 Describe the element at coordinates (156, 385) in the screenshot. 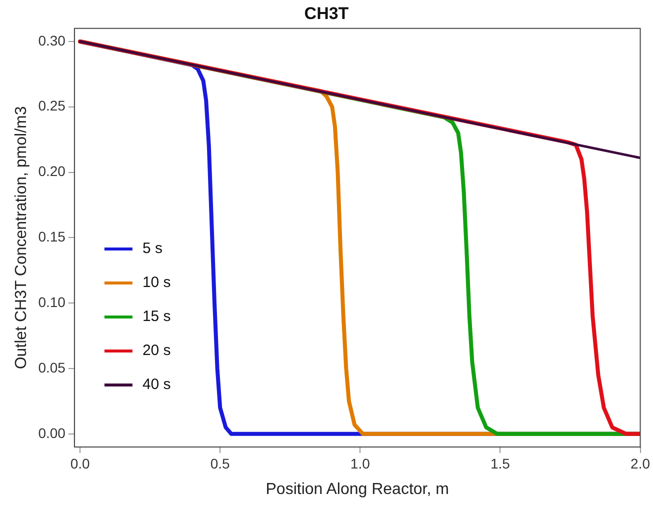

I see `legend-label: 40 s` at that location.